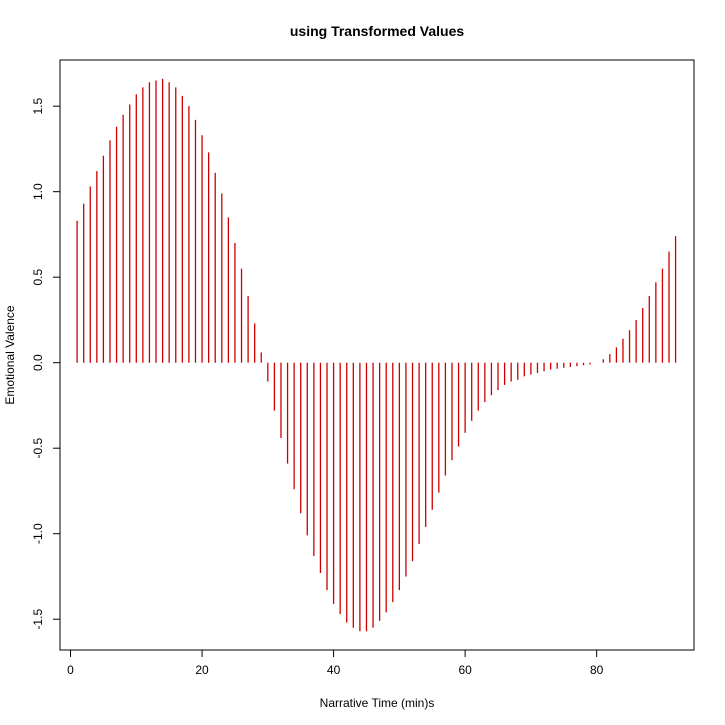 This screenshot has height=725, width=725. I want to click on x-axis: 0 20 40 60 80, so click(335, 663).